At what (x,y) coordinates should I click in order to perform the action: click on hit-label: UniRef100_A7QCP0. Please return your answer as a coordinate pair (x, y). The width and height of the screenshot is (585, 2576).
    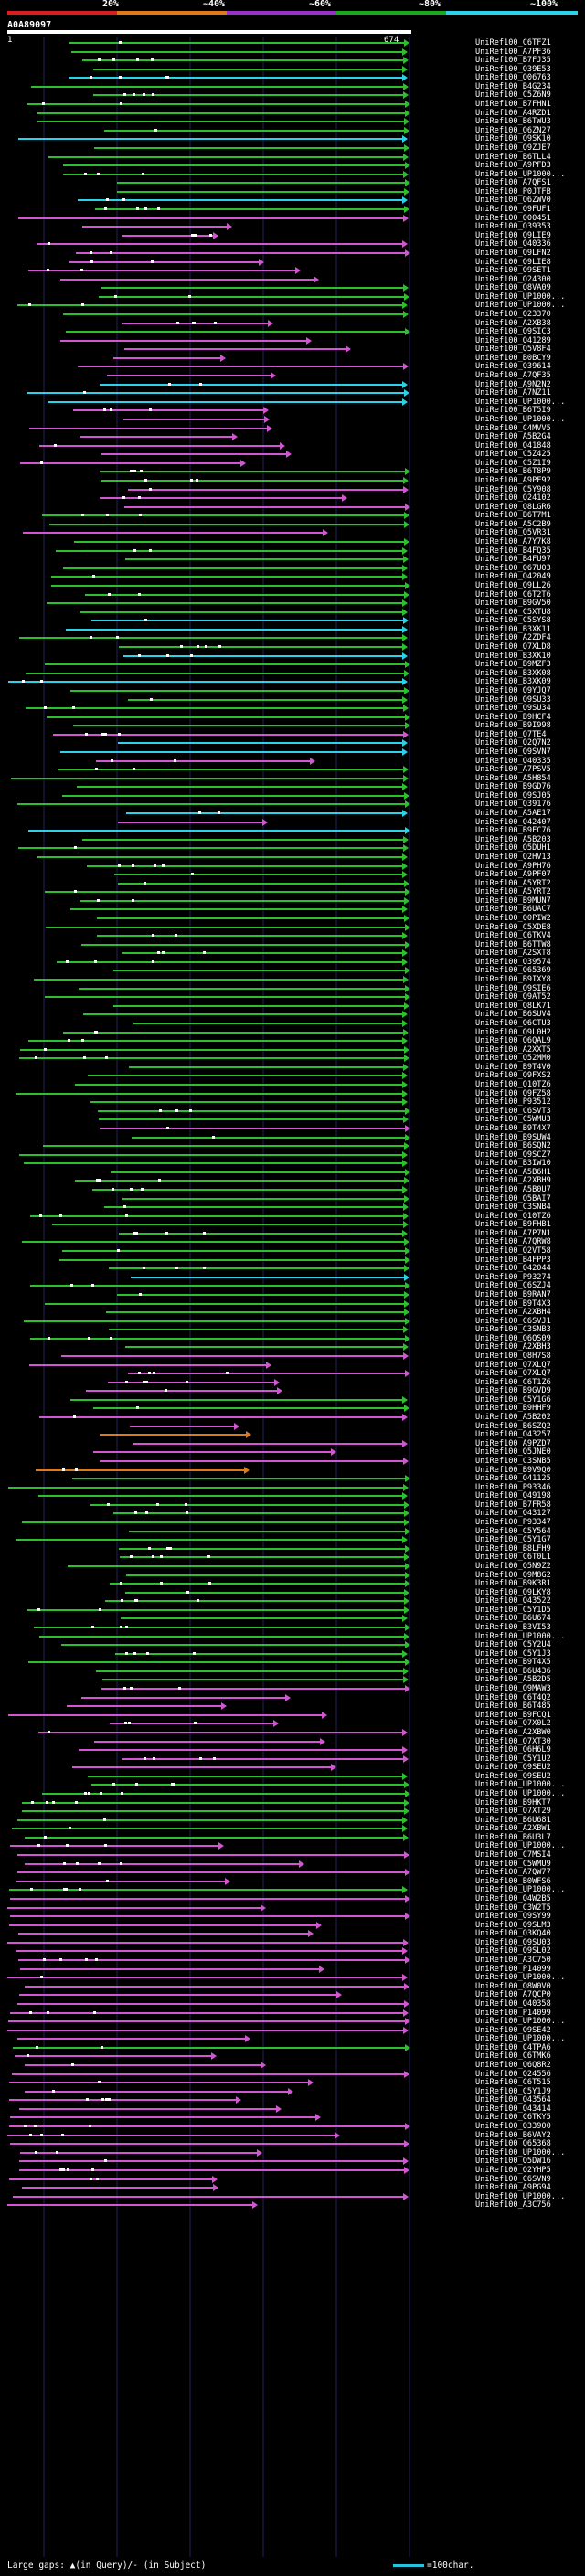
    Looking at the image, I should click on (513, 1995).